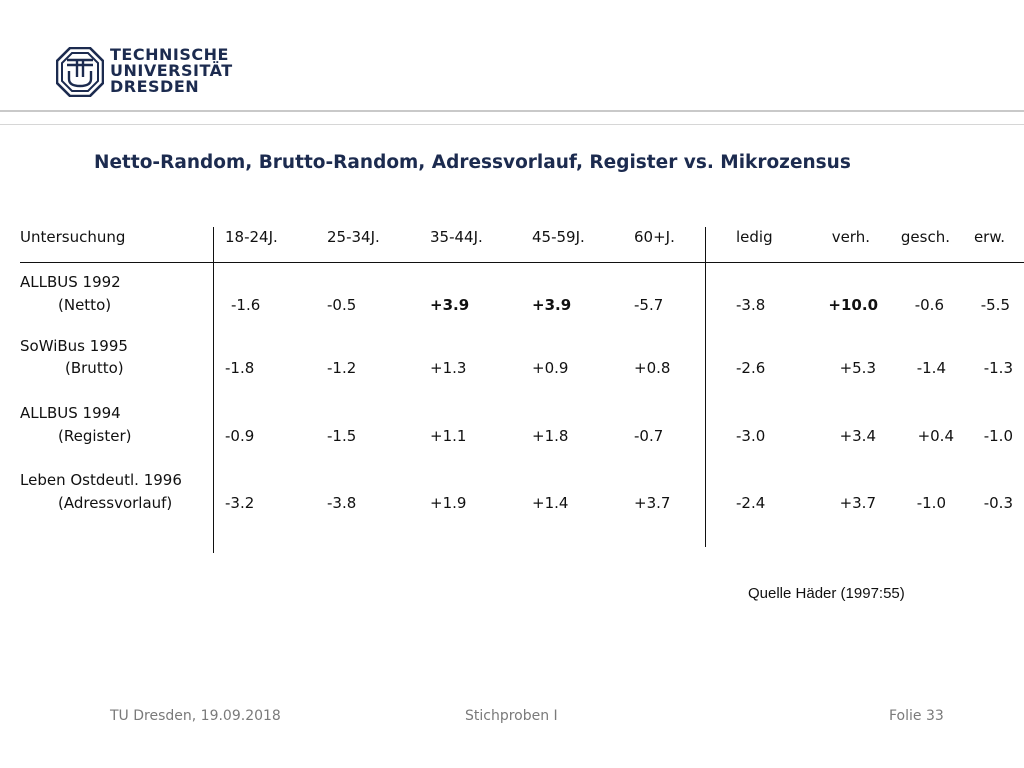  I want to click on header-45-59: 45-59J., so click(558, 237).